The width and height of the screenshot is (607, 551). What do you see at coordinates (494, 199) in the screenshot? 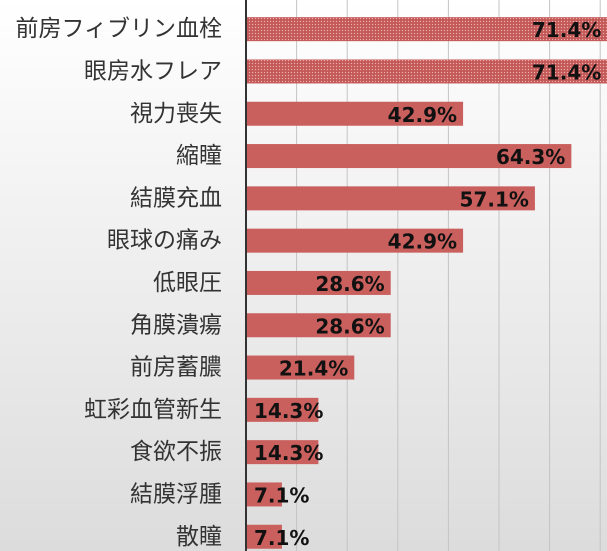
I see `value-label: 57.1%` at bounding box center [494, 199].